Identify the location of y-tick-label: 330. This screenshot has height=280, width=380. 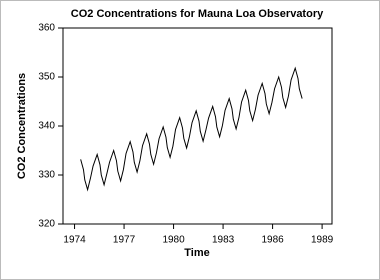
(46, 175).